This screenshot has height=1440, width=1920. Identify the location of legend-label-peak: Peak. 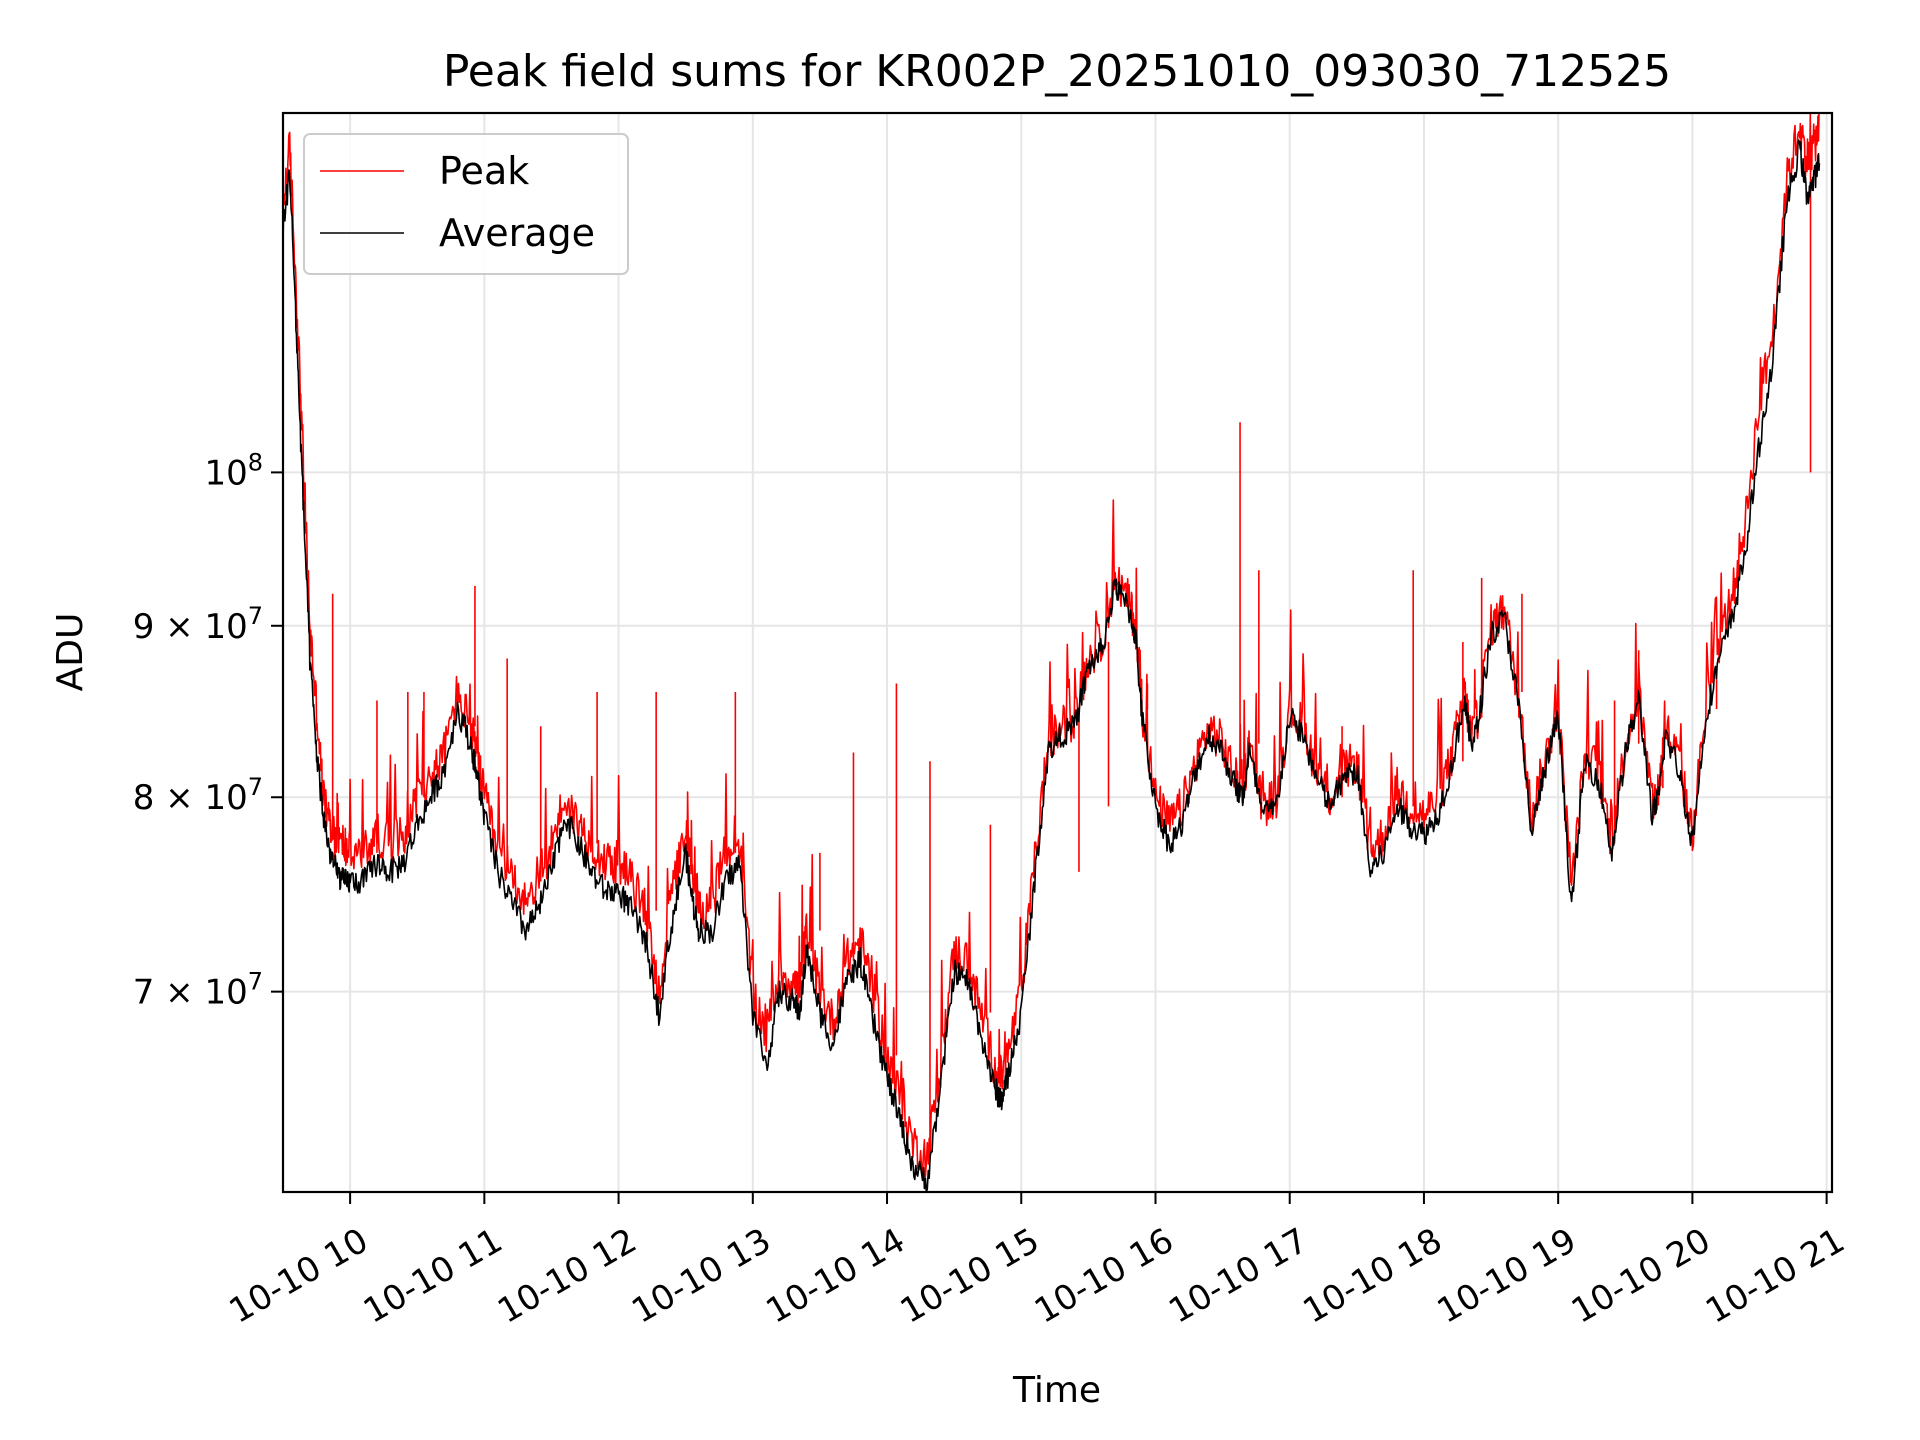
(484, 171).